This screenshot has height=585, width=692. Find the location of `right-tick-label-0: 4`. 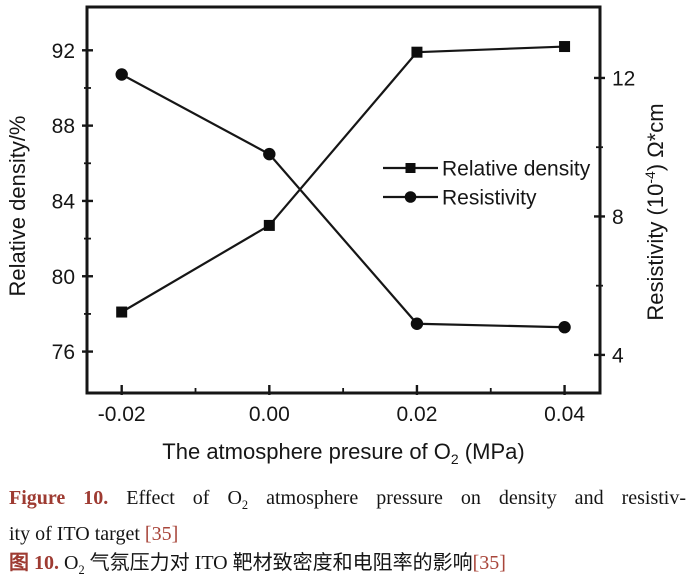

right-tick-label-0: 4 is located at coordinates (618, 355).